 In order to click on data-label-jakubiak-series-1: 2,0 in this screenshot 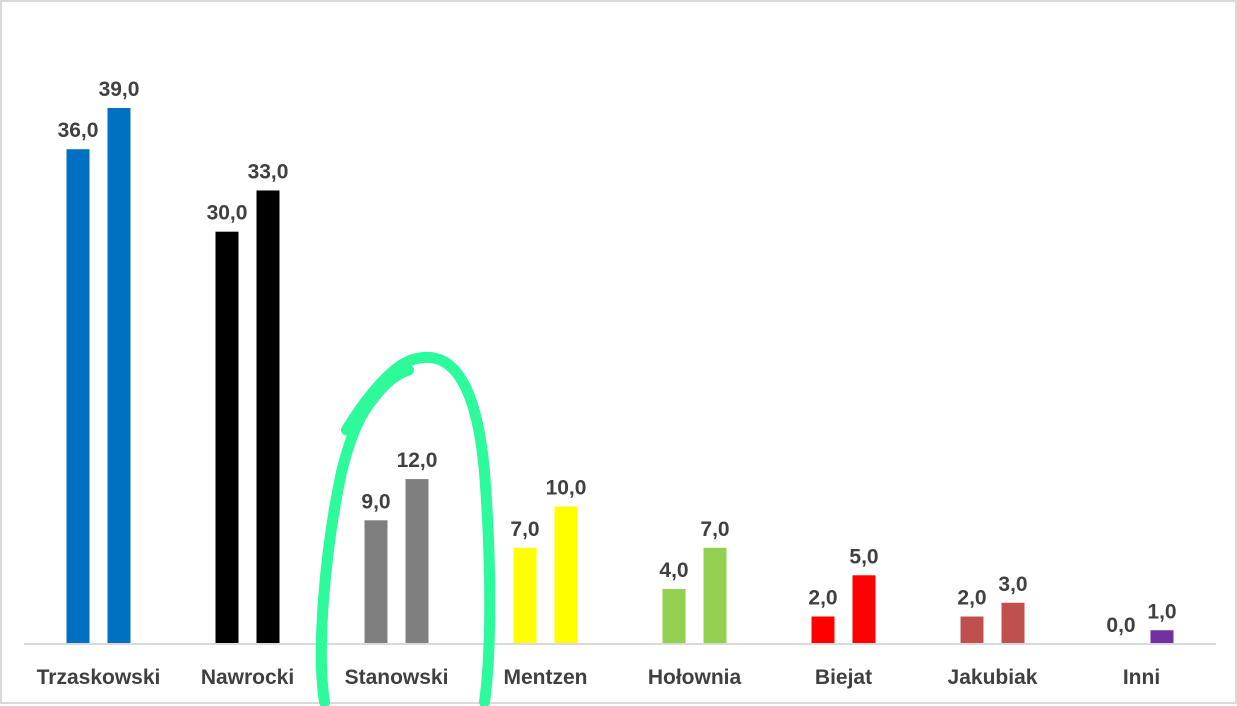, I will do `click(971, 598)`.